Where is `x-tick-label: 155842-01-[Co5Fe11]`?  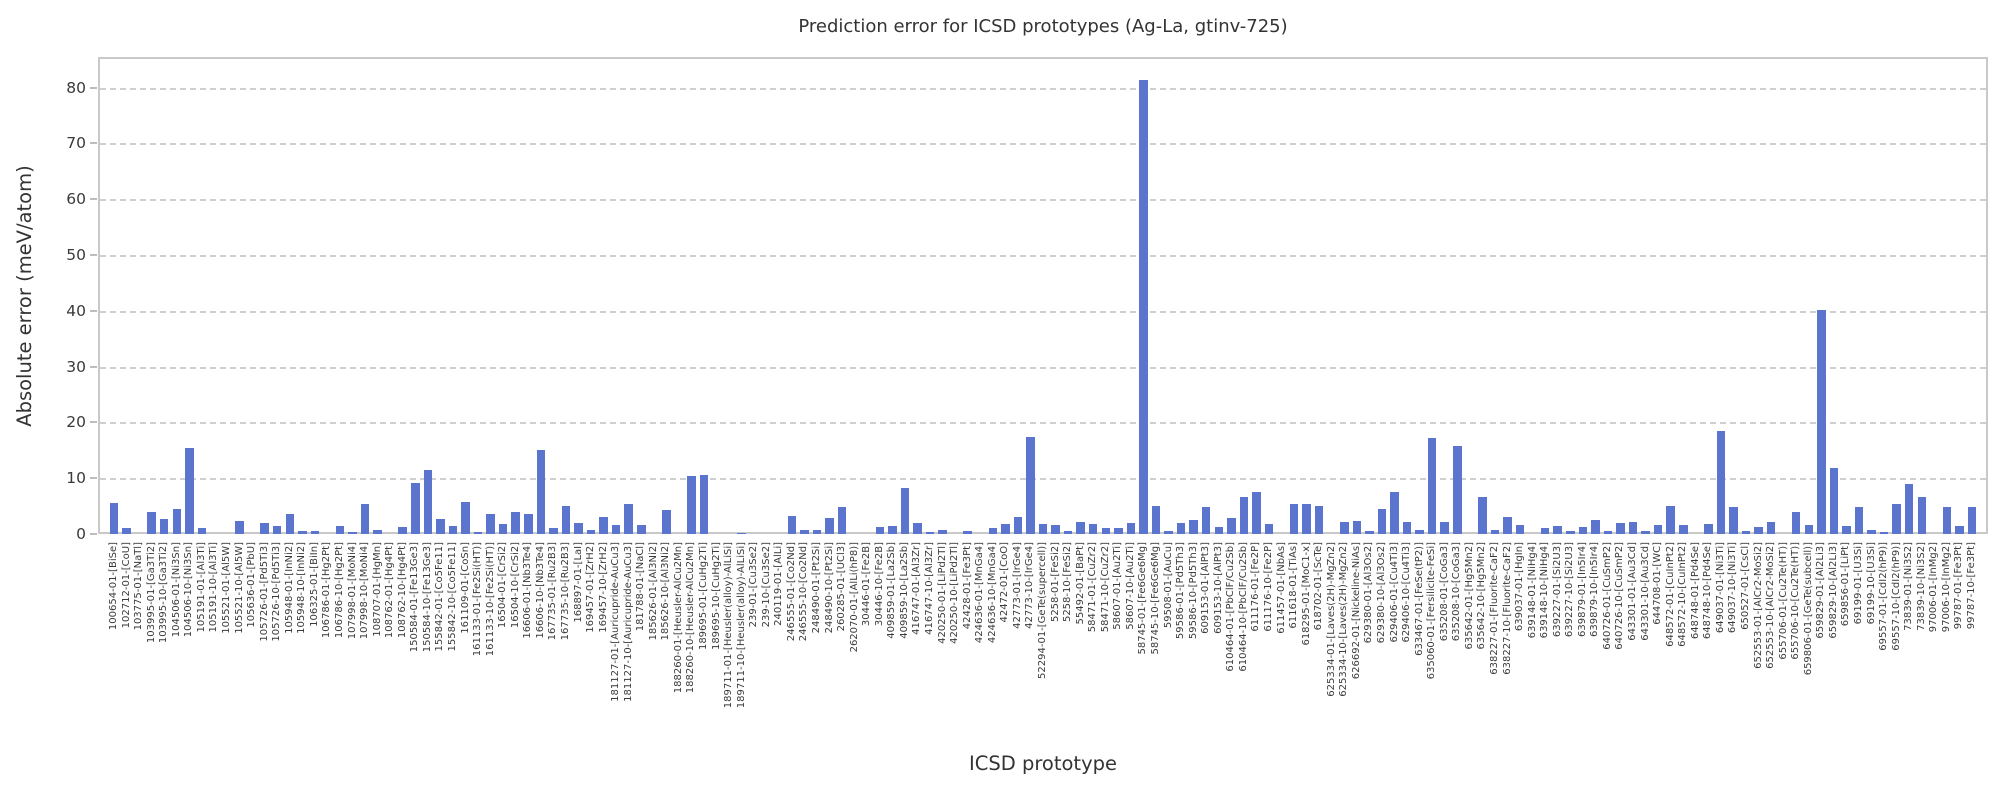 x-tick-label: 155842-01-[Co5Fe11] is located at coordinates (440, 597).